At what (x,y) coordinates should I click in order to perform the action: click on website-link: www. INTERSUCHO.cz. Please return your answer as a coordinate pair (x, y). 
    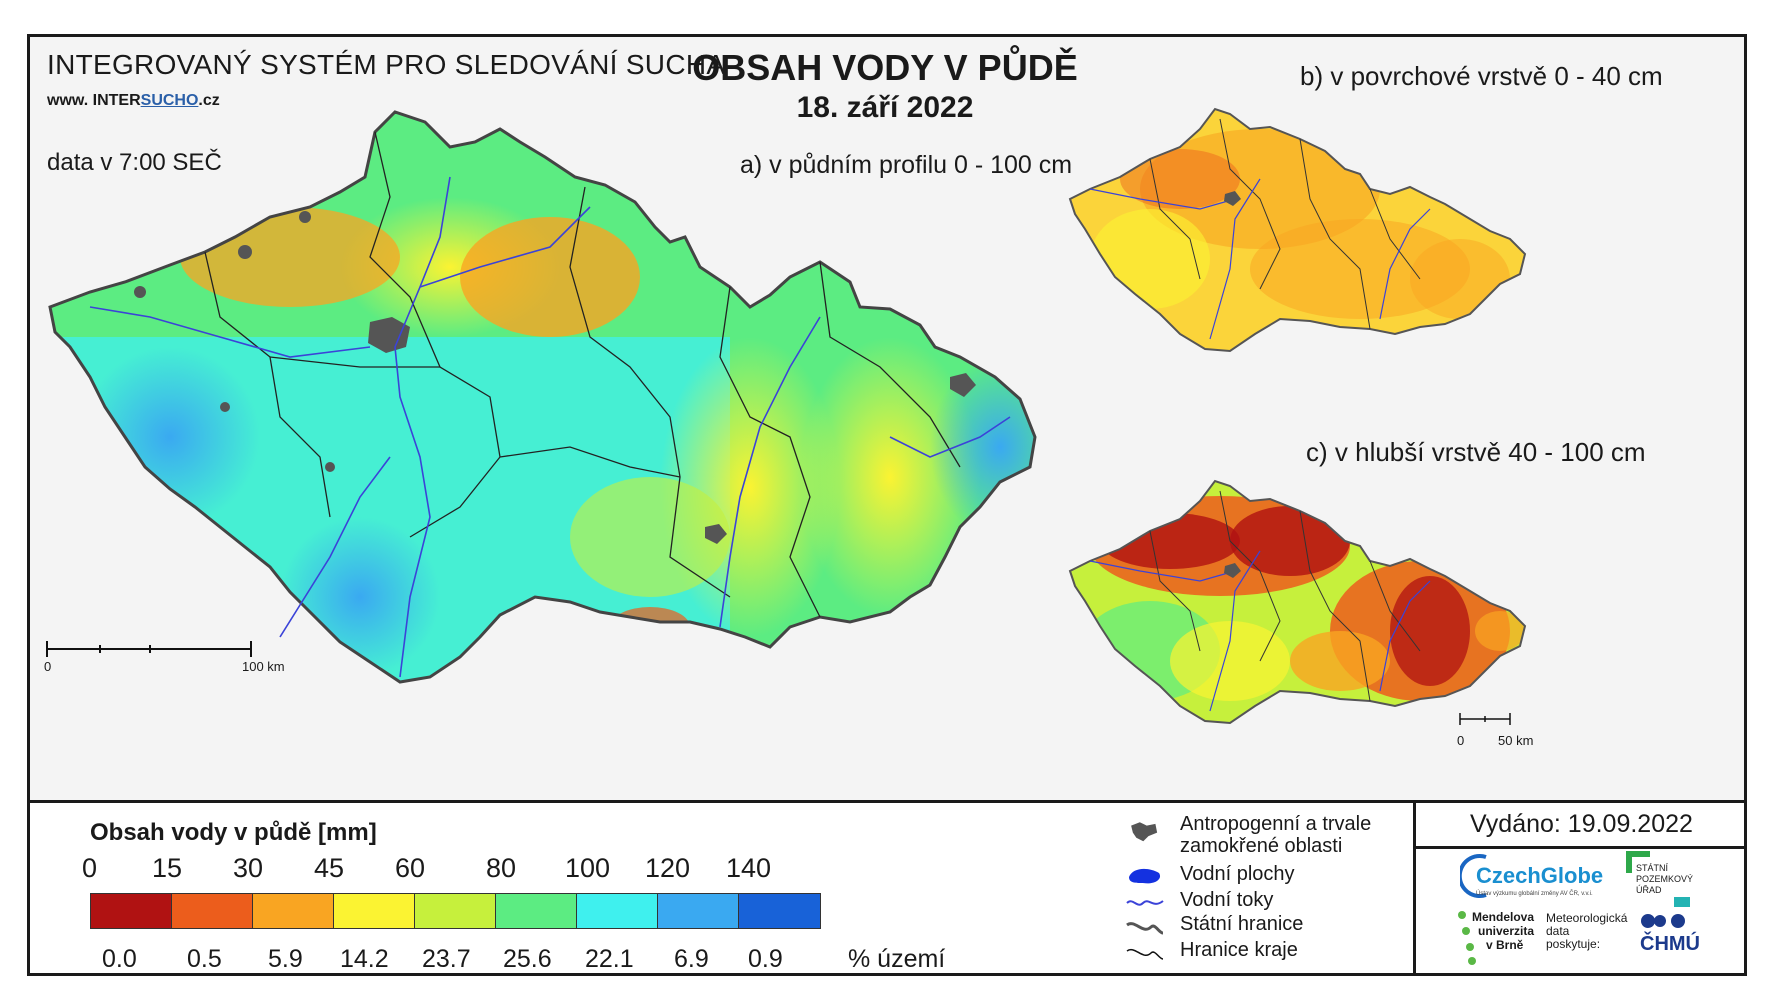
    Looking at the image, I should click on (133, 101).